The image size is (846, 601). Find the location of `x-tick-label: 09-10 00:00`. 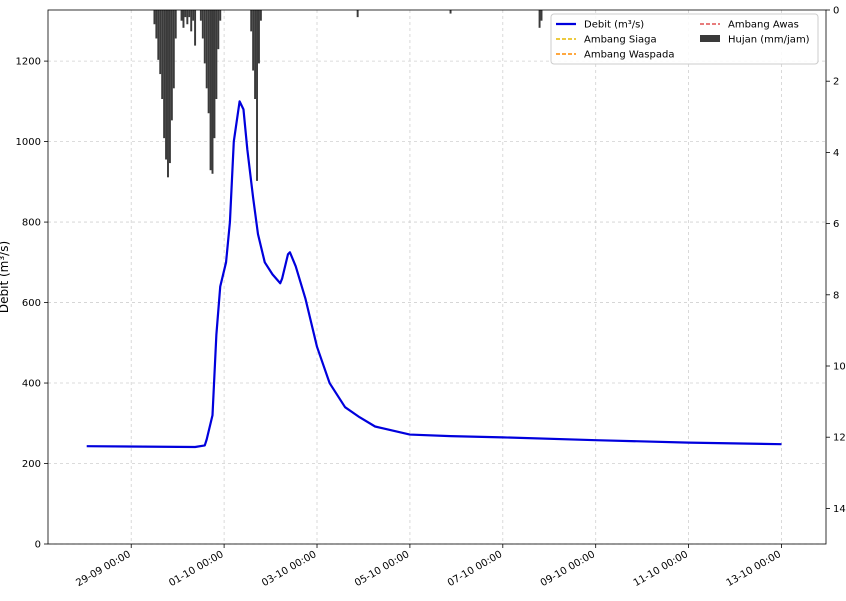

x-tick-label: 09-10 00:00 is located at coordinates (568, 569).